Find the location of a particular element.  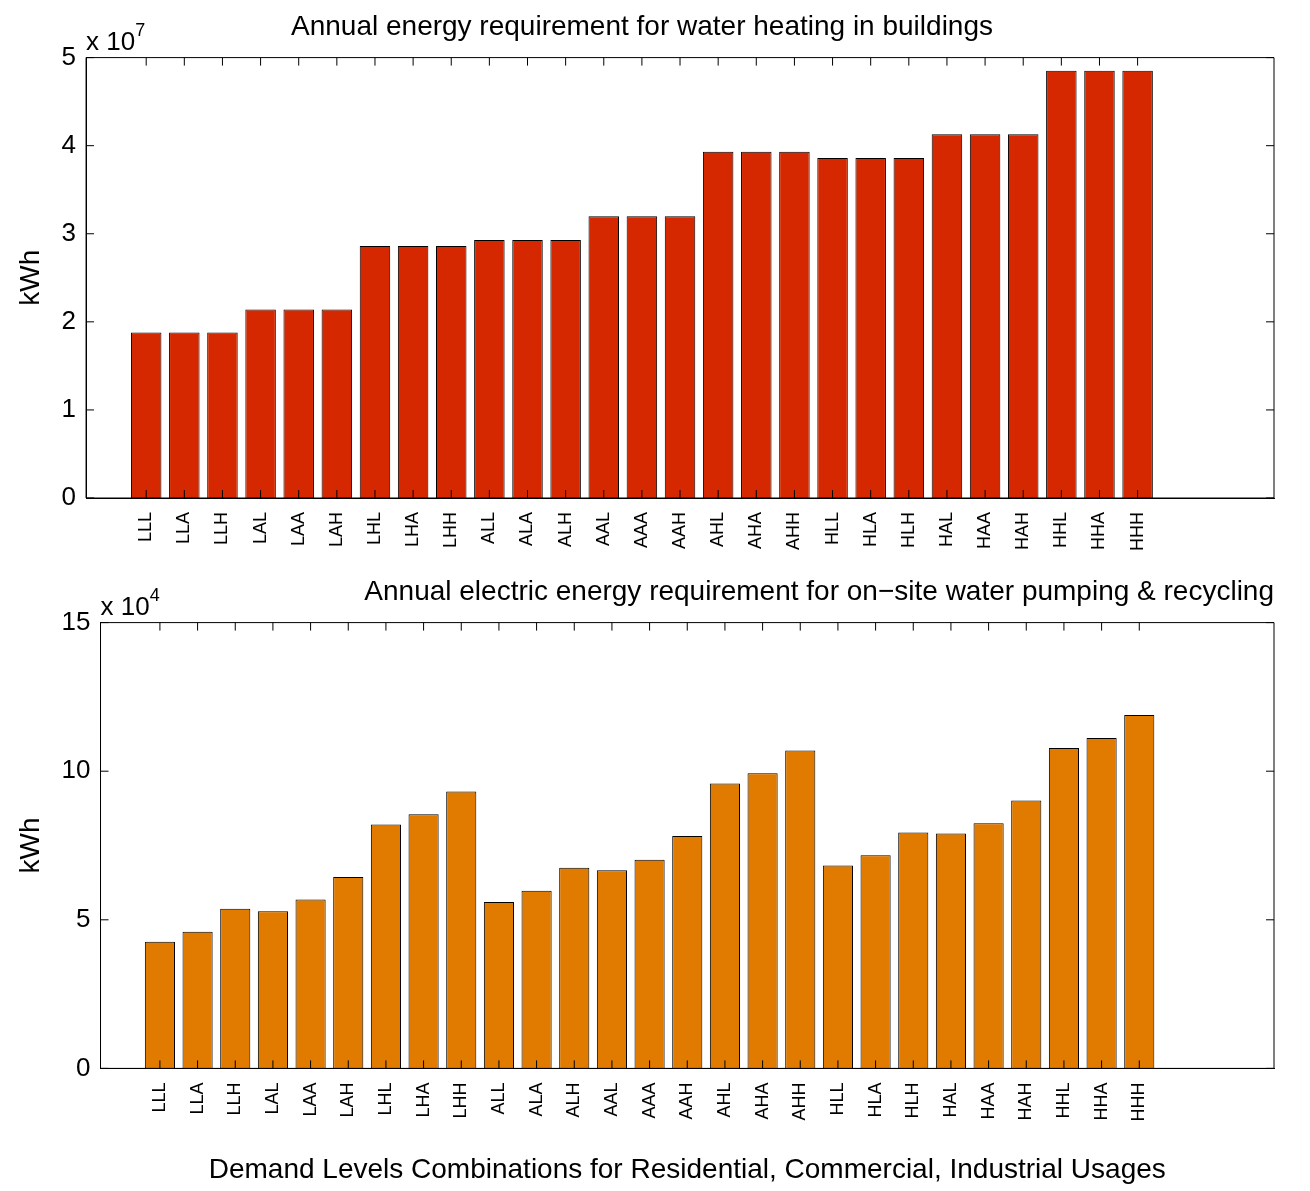

chart-title: Annual electric energy requirement for on−site water pumping & recycling is located at coordinates (819, 590).